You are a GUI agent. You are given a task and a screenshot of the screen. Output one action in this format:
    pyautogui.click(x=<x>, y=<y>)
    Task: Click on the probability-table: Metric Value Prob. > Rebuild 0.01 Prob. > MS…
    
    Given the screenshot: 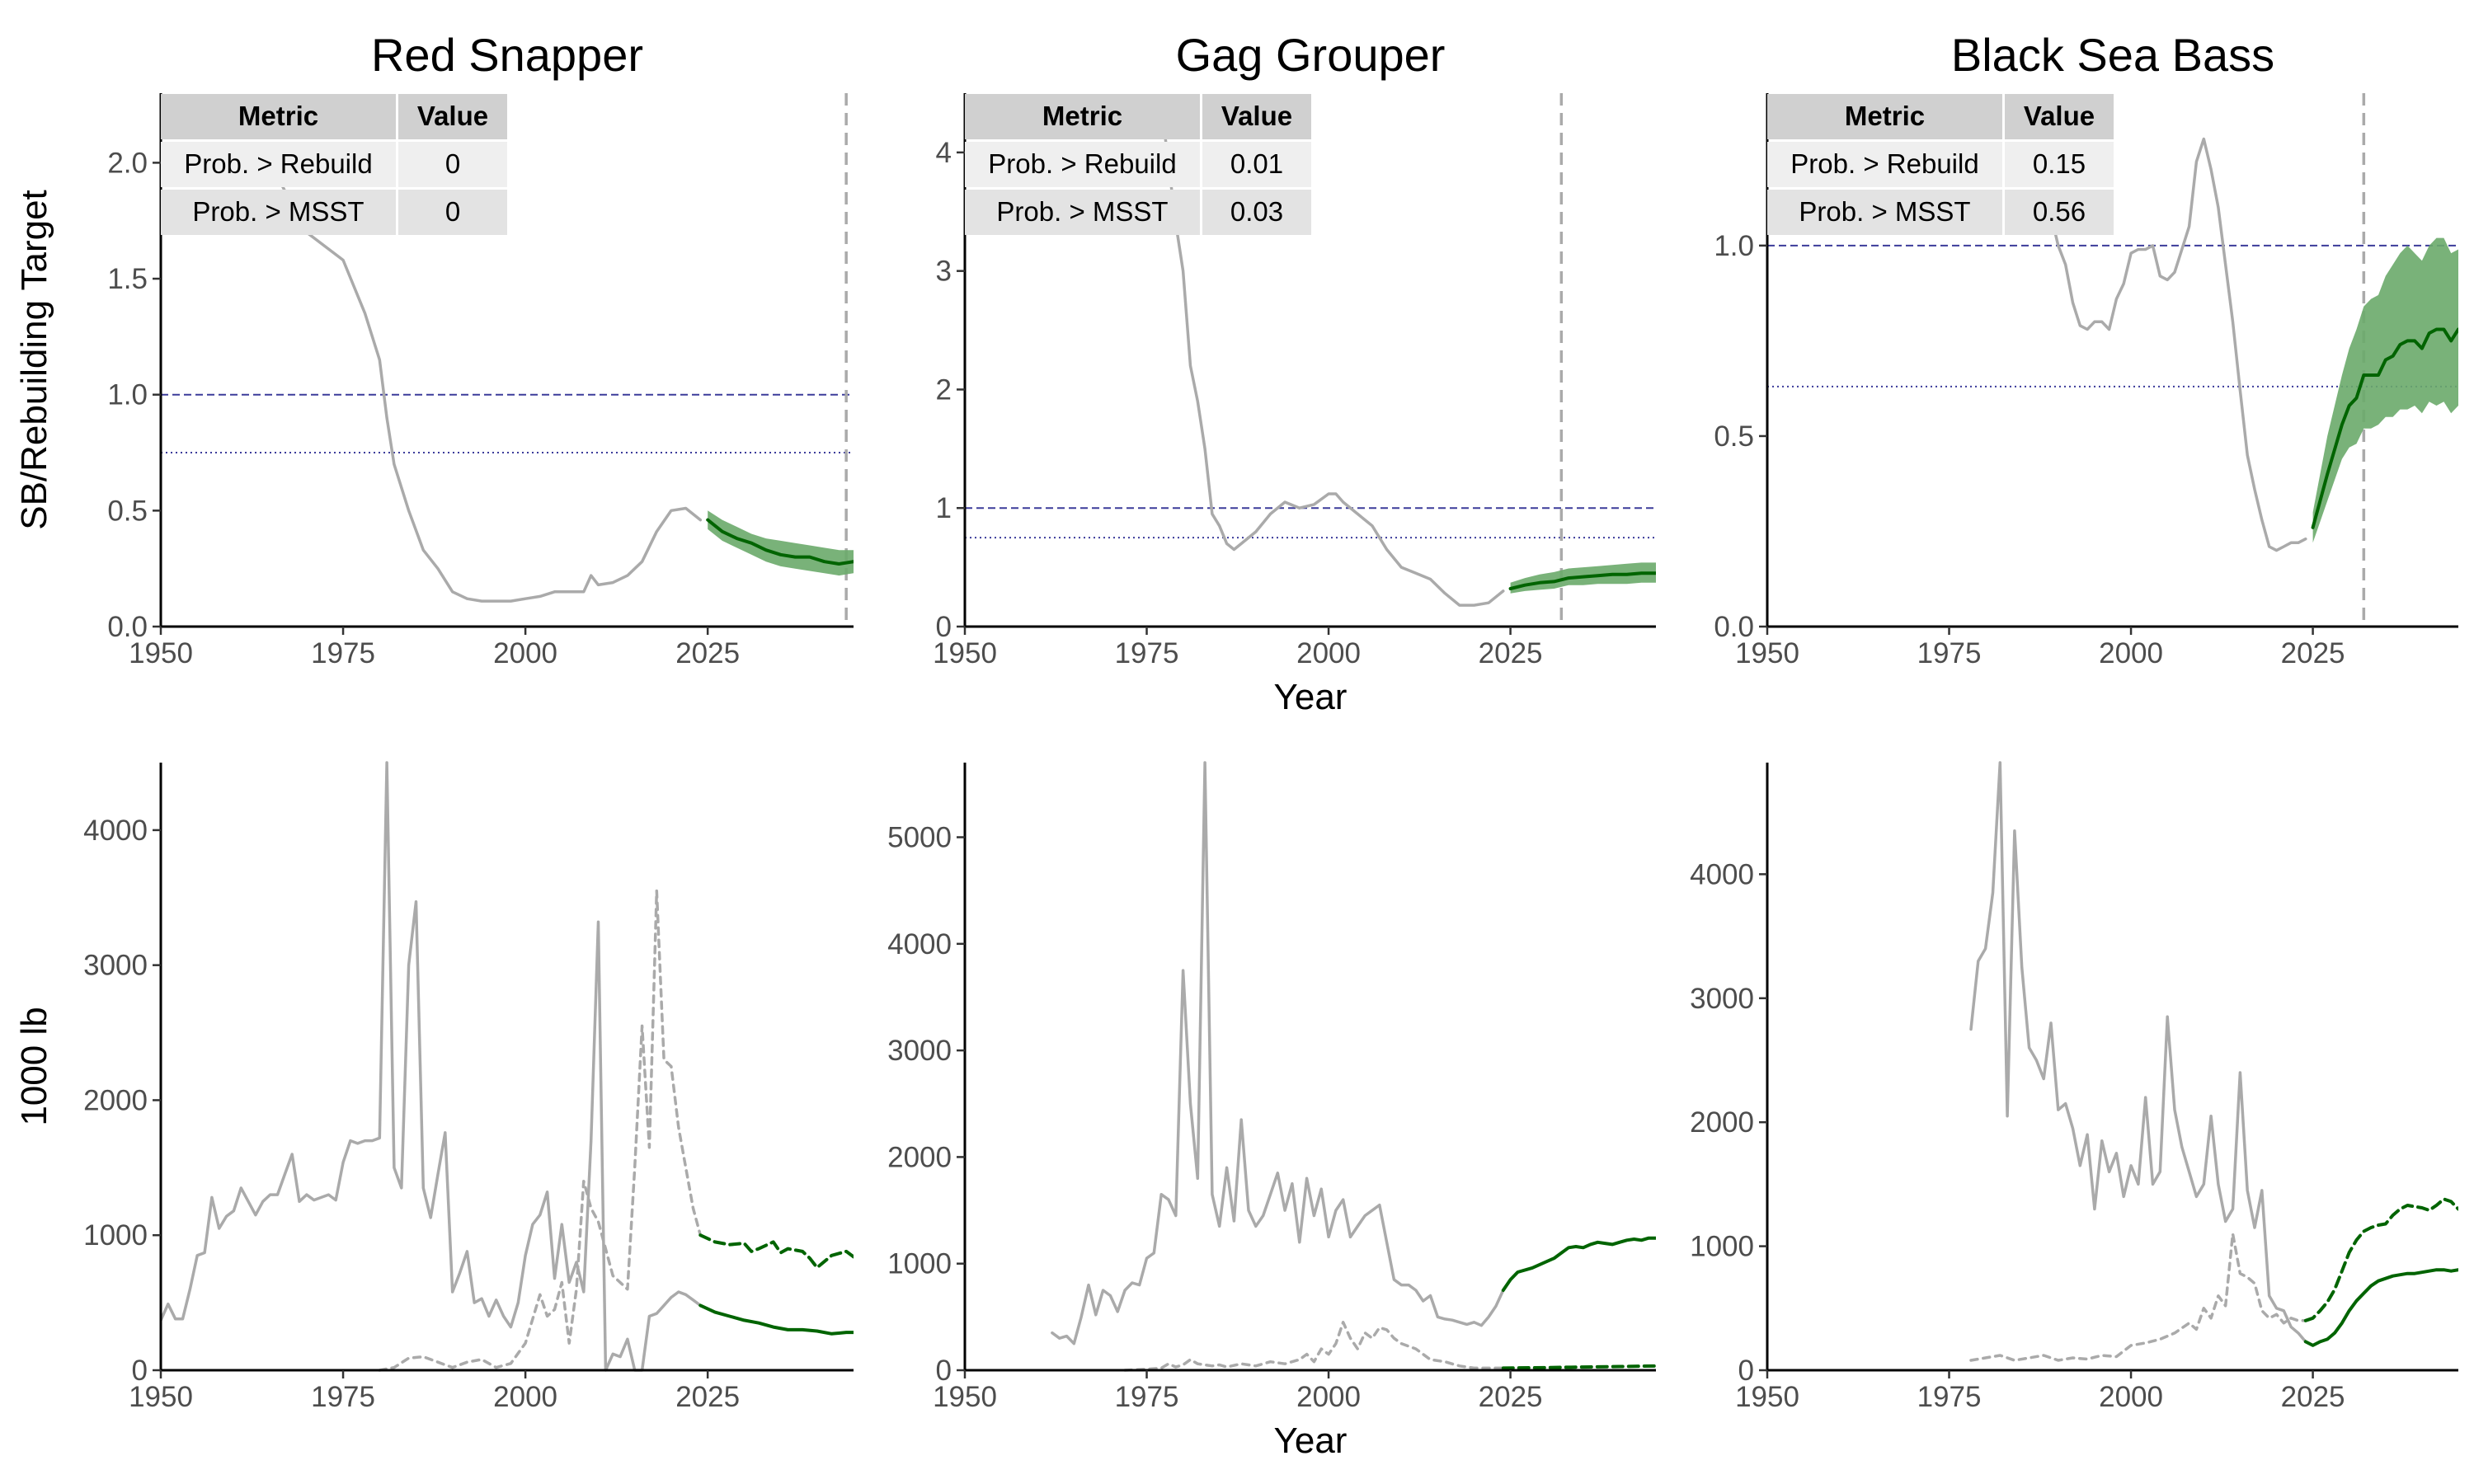 What is the action you would take?
    pyautogui.click(x=1138, y=164)
    